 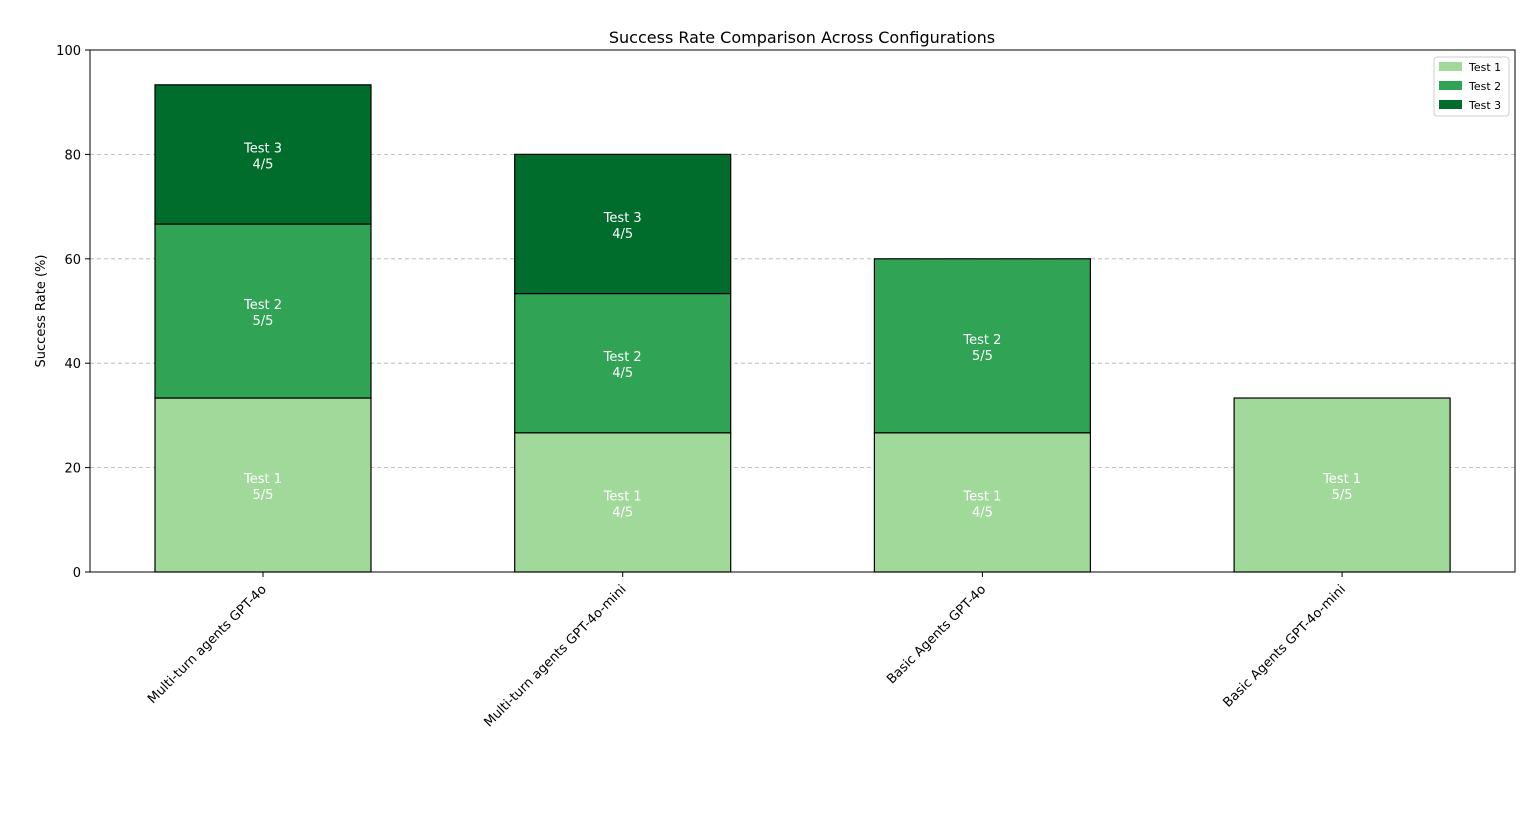 What do you see at coordinates (41, 311) in the screenshot?
I see `y-axis-title: Success Rate (%)` at bounding box center [41, 311].